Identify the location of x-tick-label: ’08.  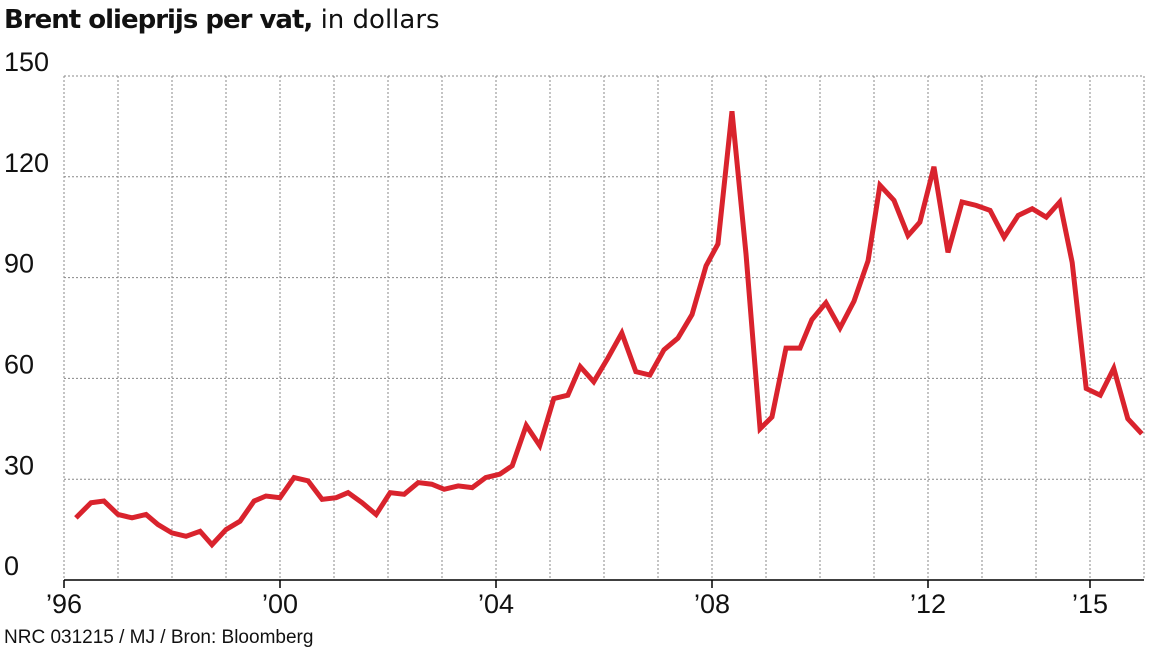
(712, 604).